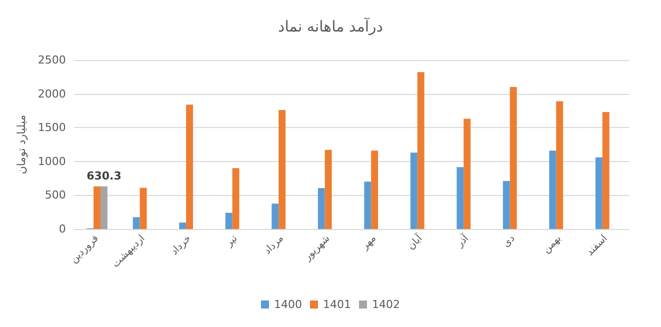  What do you see at coordinates (52, 93) in the screenshot?
I see `y-tick-label: 2000` at bounding box center [52, 93].